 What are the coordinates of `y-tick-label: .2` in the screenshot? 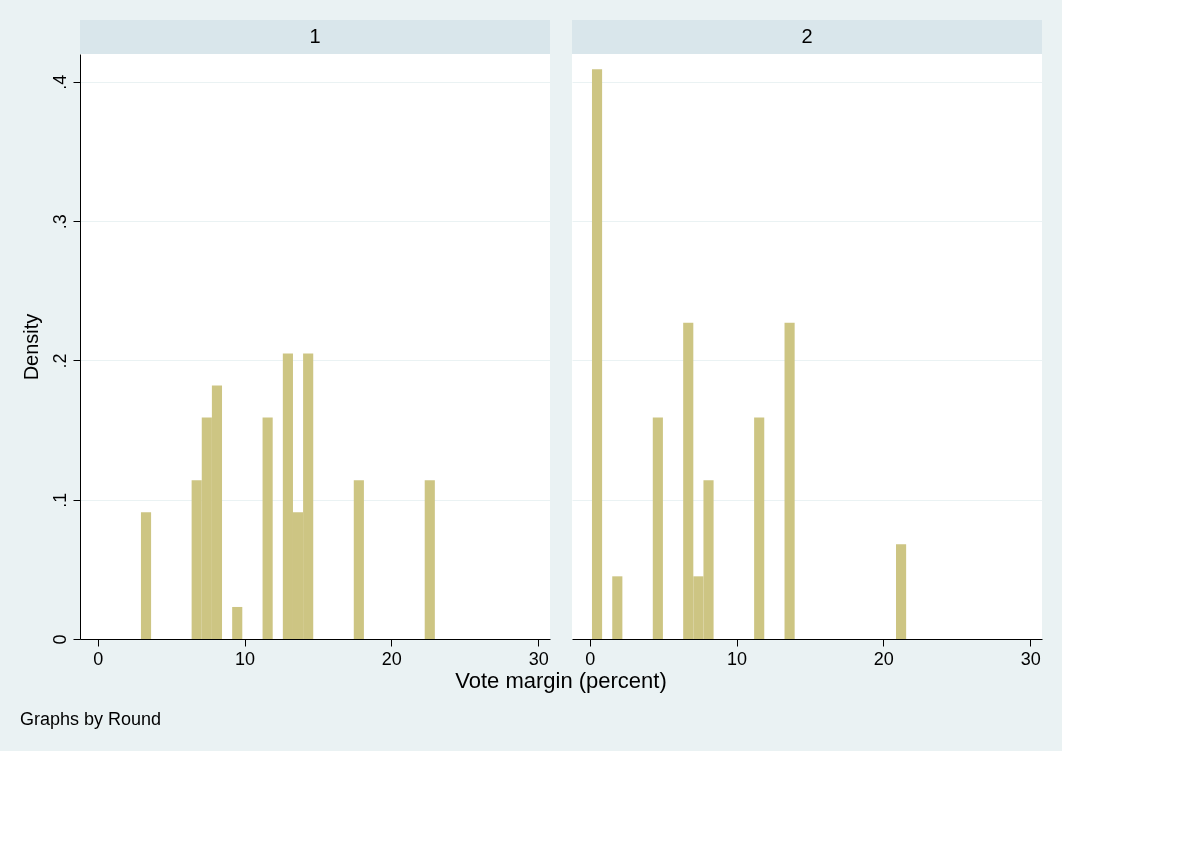 It's located at (59, 361).